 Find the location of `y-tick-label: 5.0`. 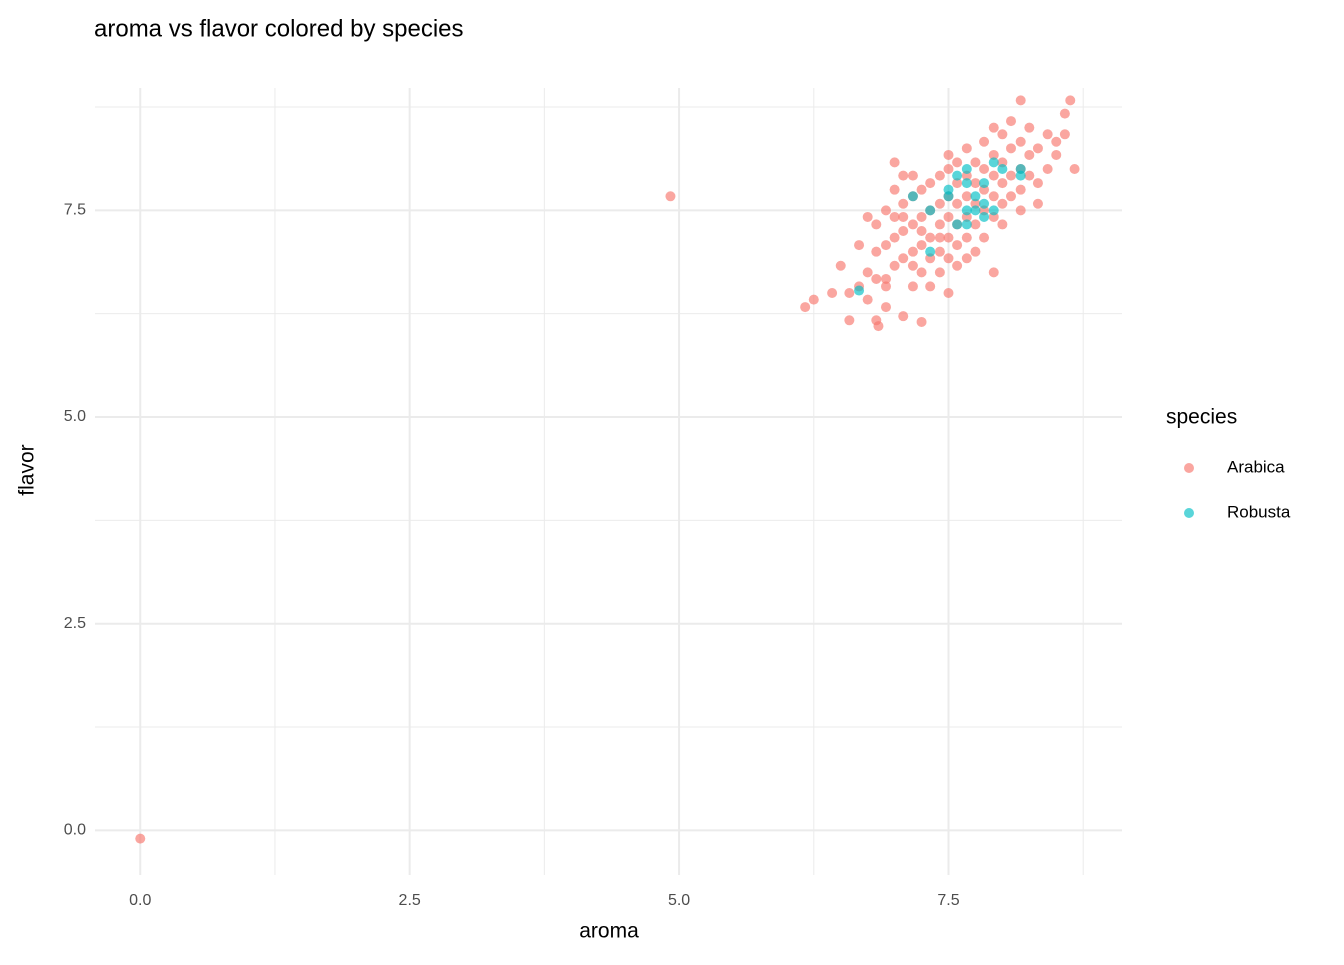

y-tick-label: 5.0 is located at coordinates (75, 416).